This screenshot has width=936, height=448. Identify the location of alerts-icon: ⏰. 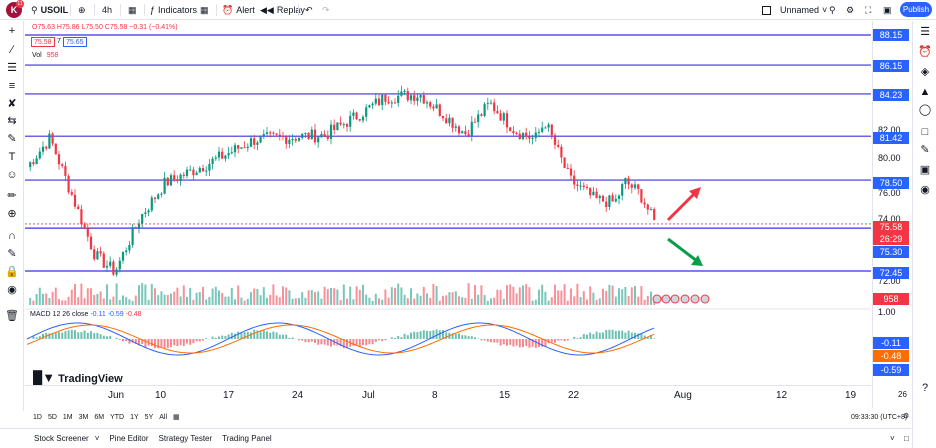
(925, 52).